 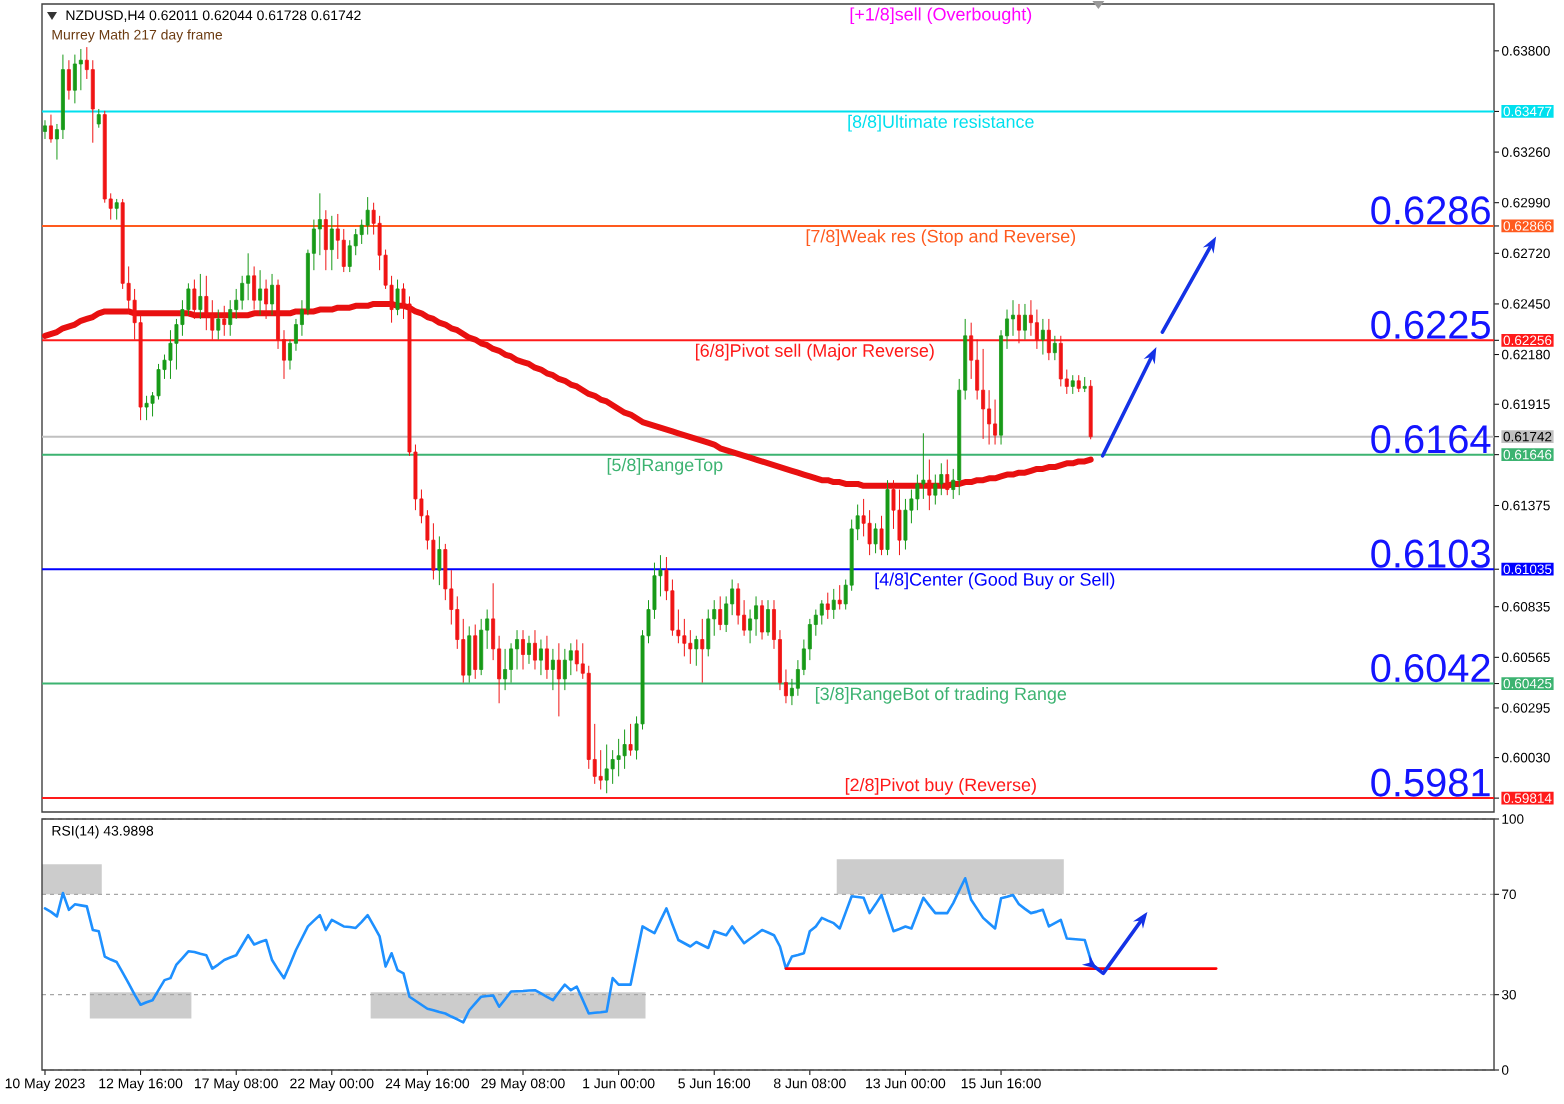 What do you see at coordinates (941, 123) in the screenshot?
I see `ref-line-label: [8/8]Ultimate resistance` at bounding box center [941, 123].